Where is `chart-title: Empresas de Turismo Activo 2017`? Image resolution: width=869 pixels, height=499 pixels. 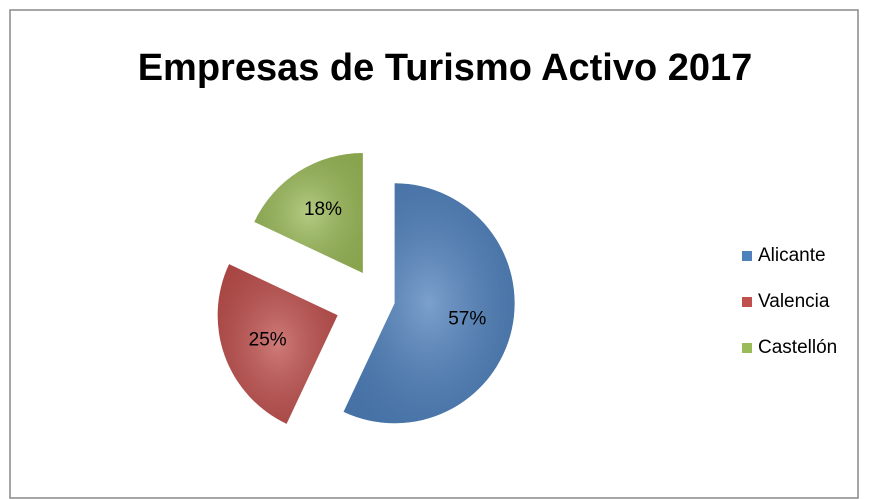 chart-title: Empresas de Turismo Activo 2017 is located at coordinates (445, 68).